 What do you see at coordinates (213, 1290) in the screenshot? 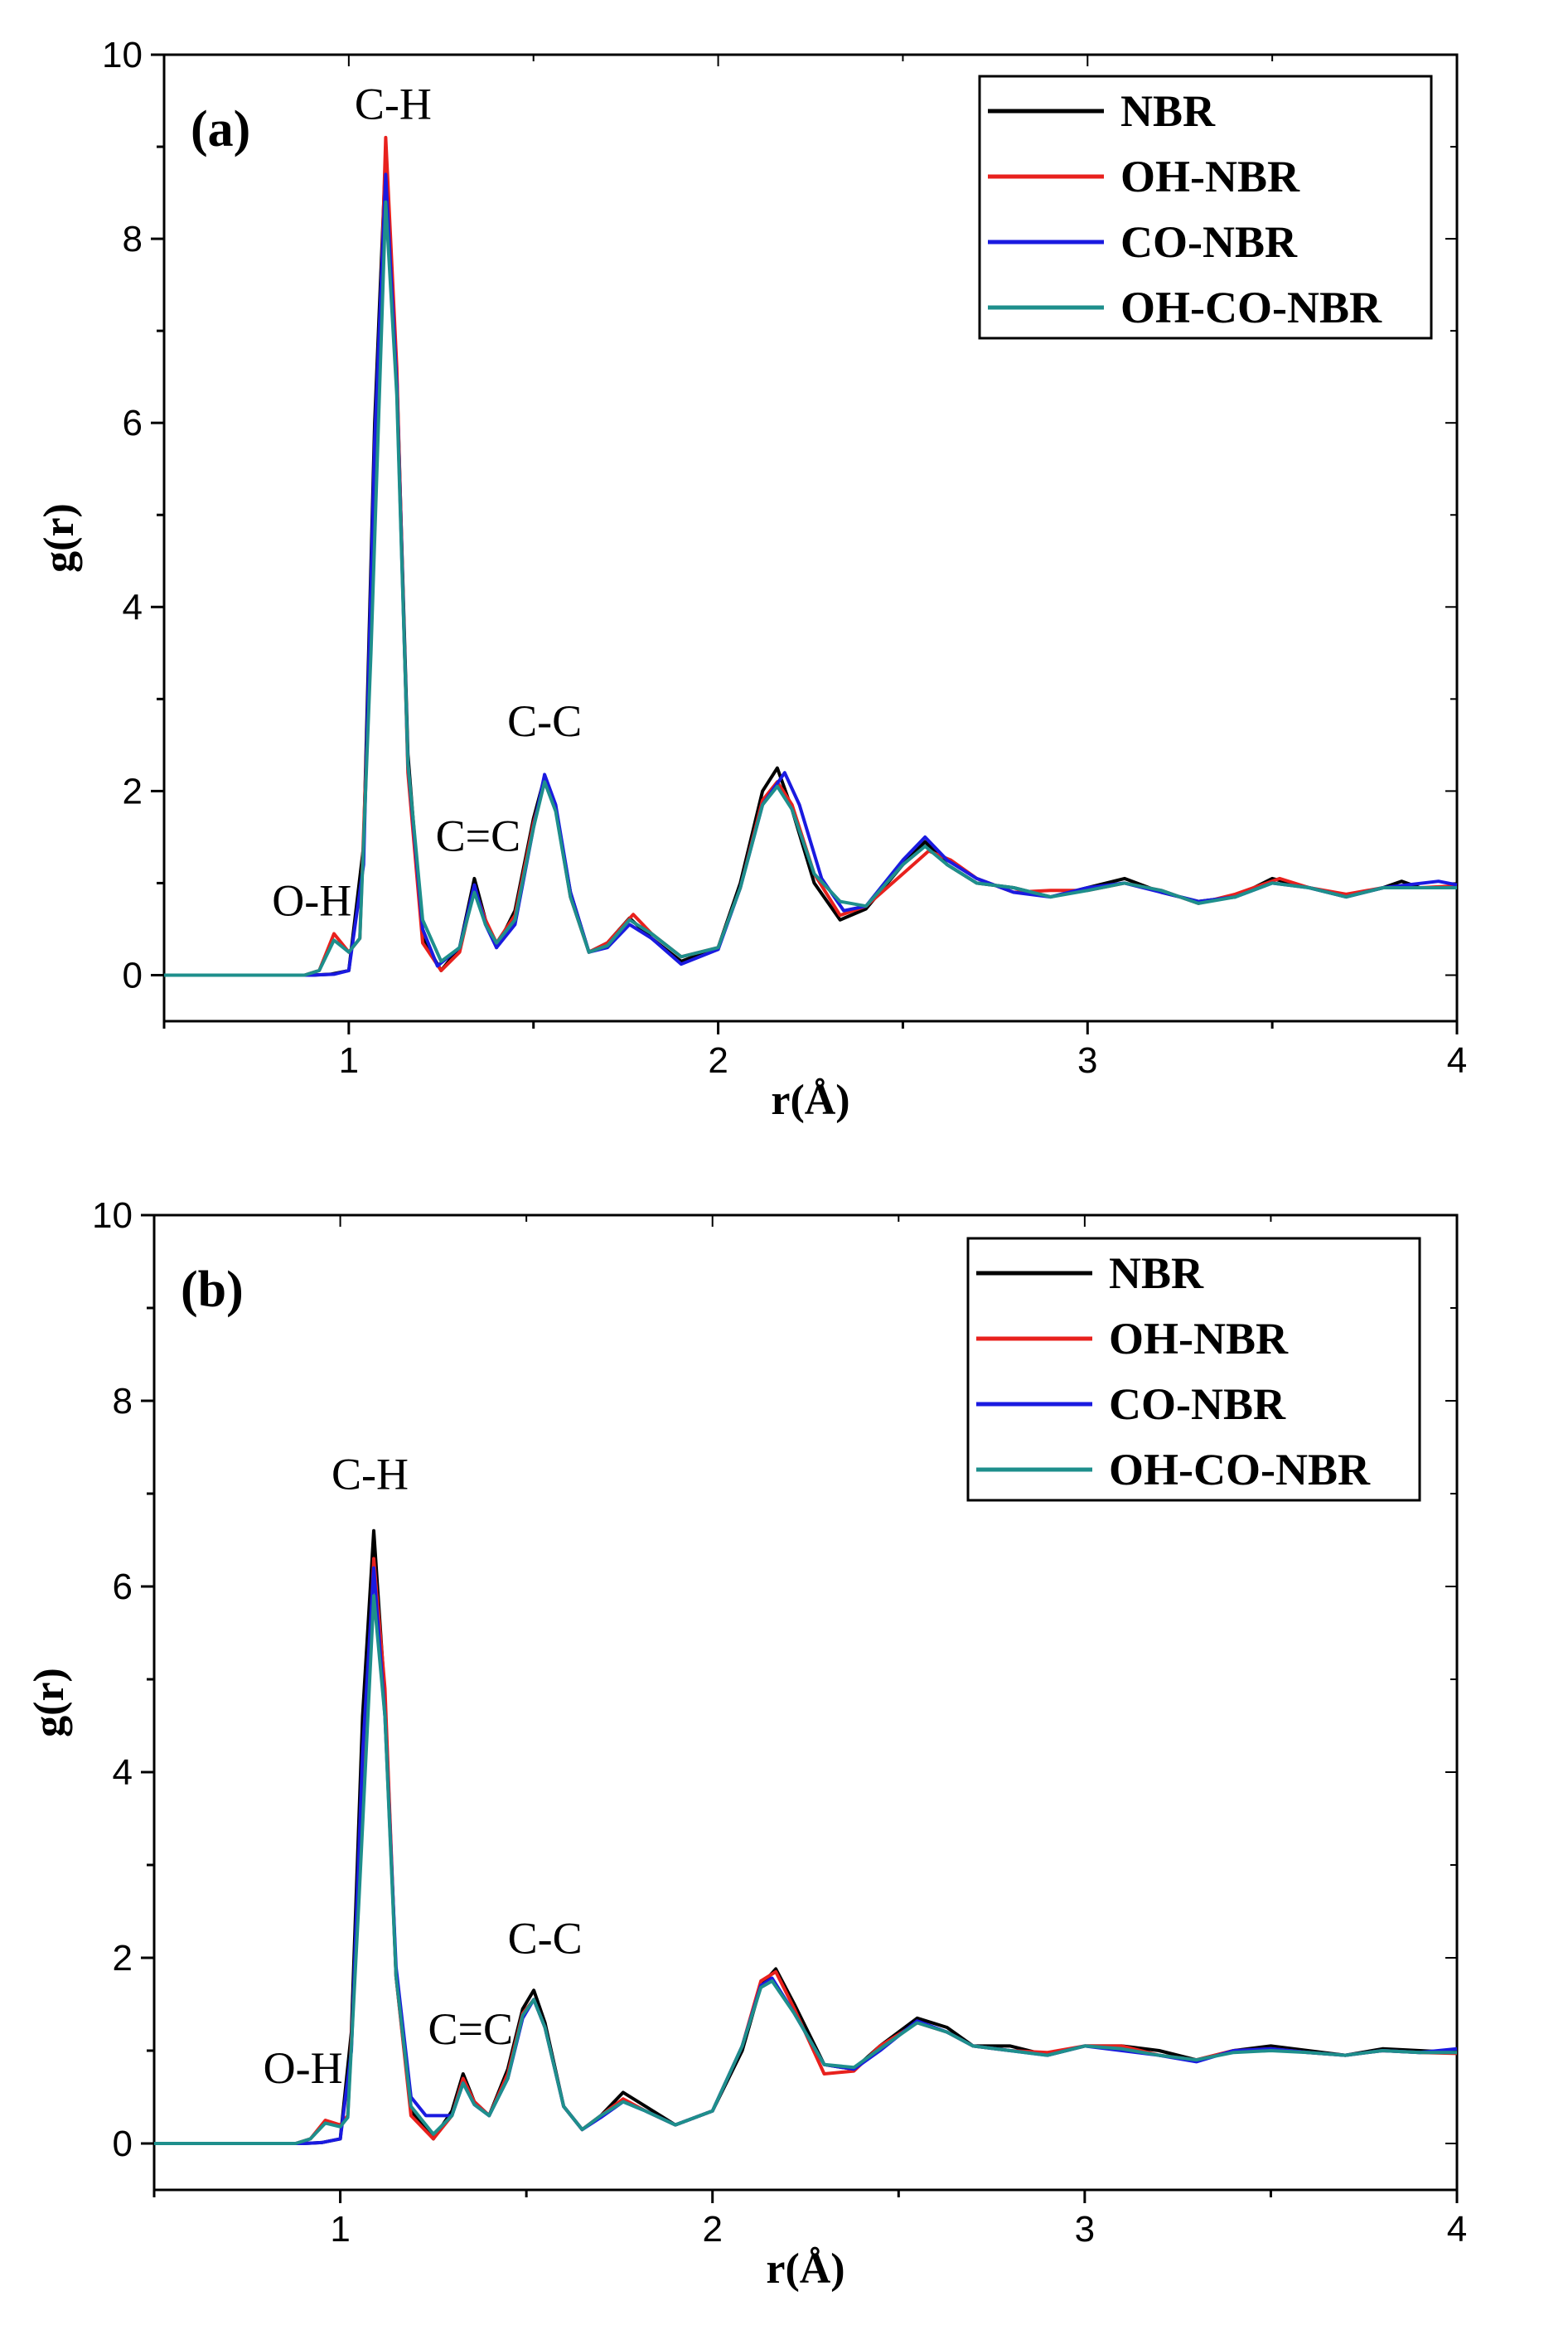
I see `panel-label: (b)` at bounding box center [213, 1290].